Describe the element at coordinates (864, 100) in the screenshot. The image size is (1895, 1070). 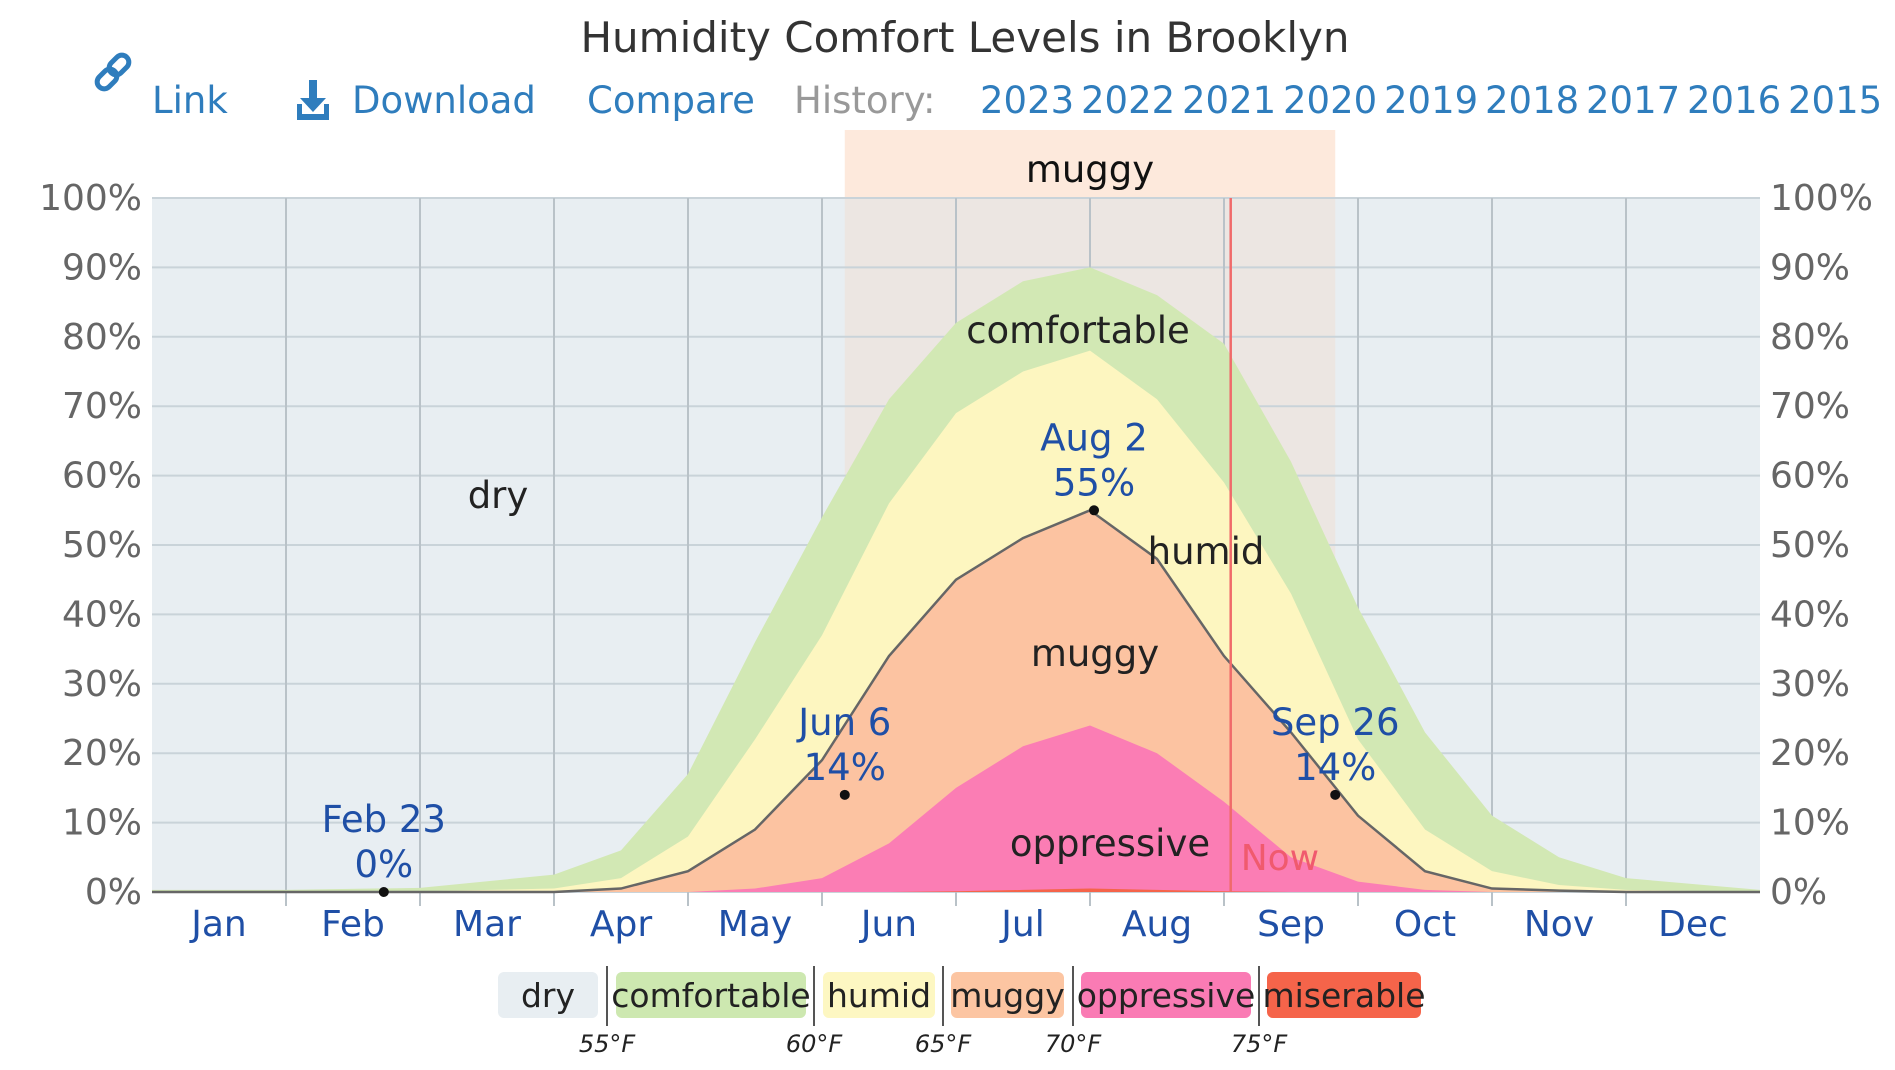
I see `history-label: History:` at that location.